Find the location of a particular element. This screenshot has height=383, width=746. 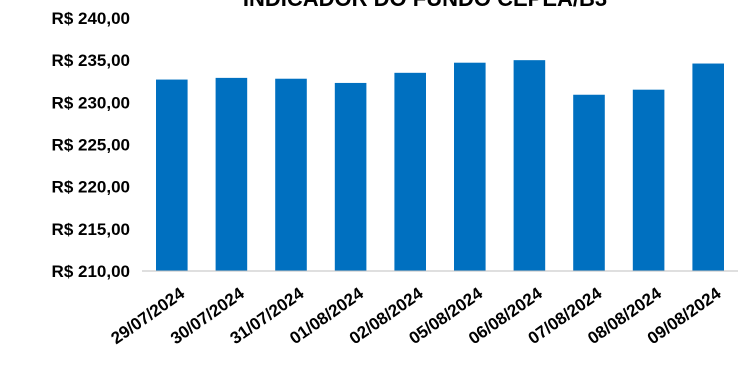

y-tick-label: R$ 235,00 is located at coordinates (91, 60).